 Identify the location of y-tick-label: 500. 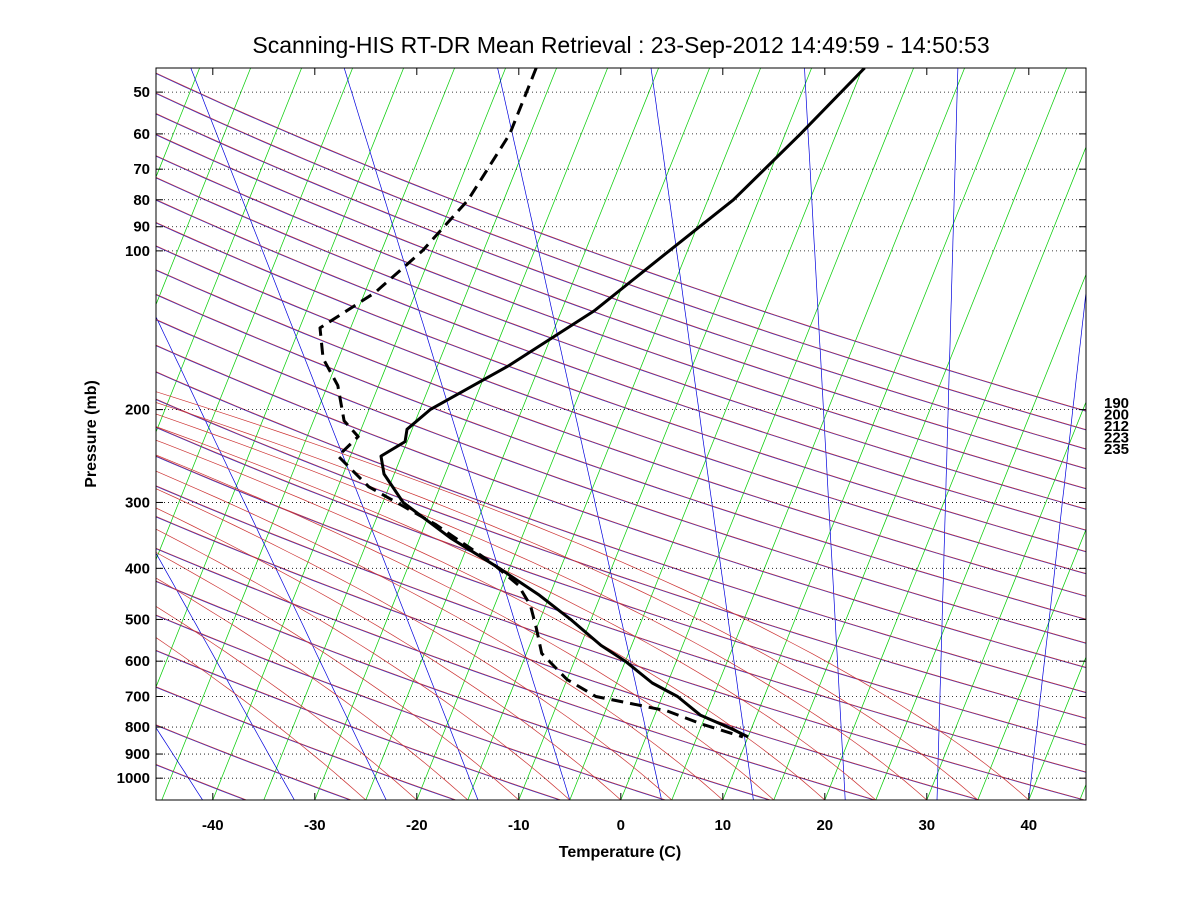
(137, 619).